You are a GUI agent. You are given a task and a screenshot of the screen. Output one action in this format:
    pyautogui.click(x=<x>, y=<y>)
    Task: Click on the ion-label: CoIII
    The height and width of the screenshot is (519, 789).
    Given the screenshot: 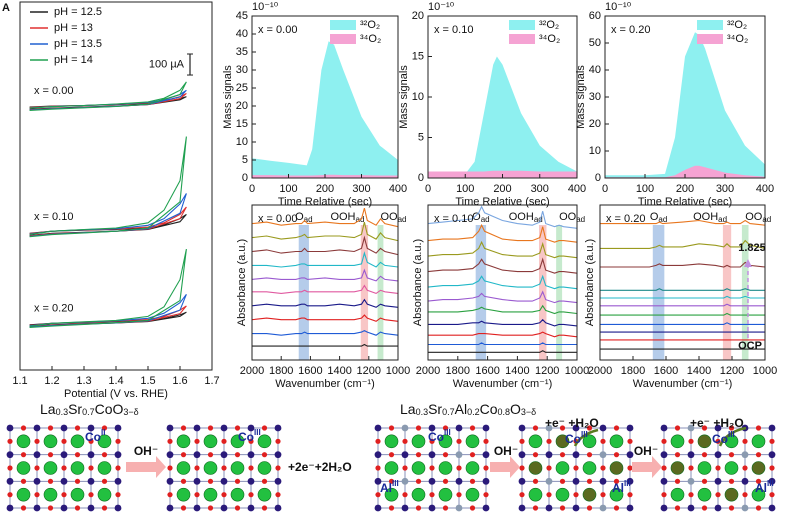 What is the action you would take?
    pyautogui.click(x=249, y=436)
    